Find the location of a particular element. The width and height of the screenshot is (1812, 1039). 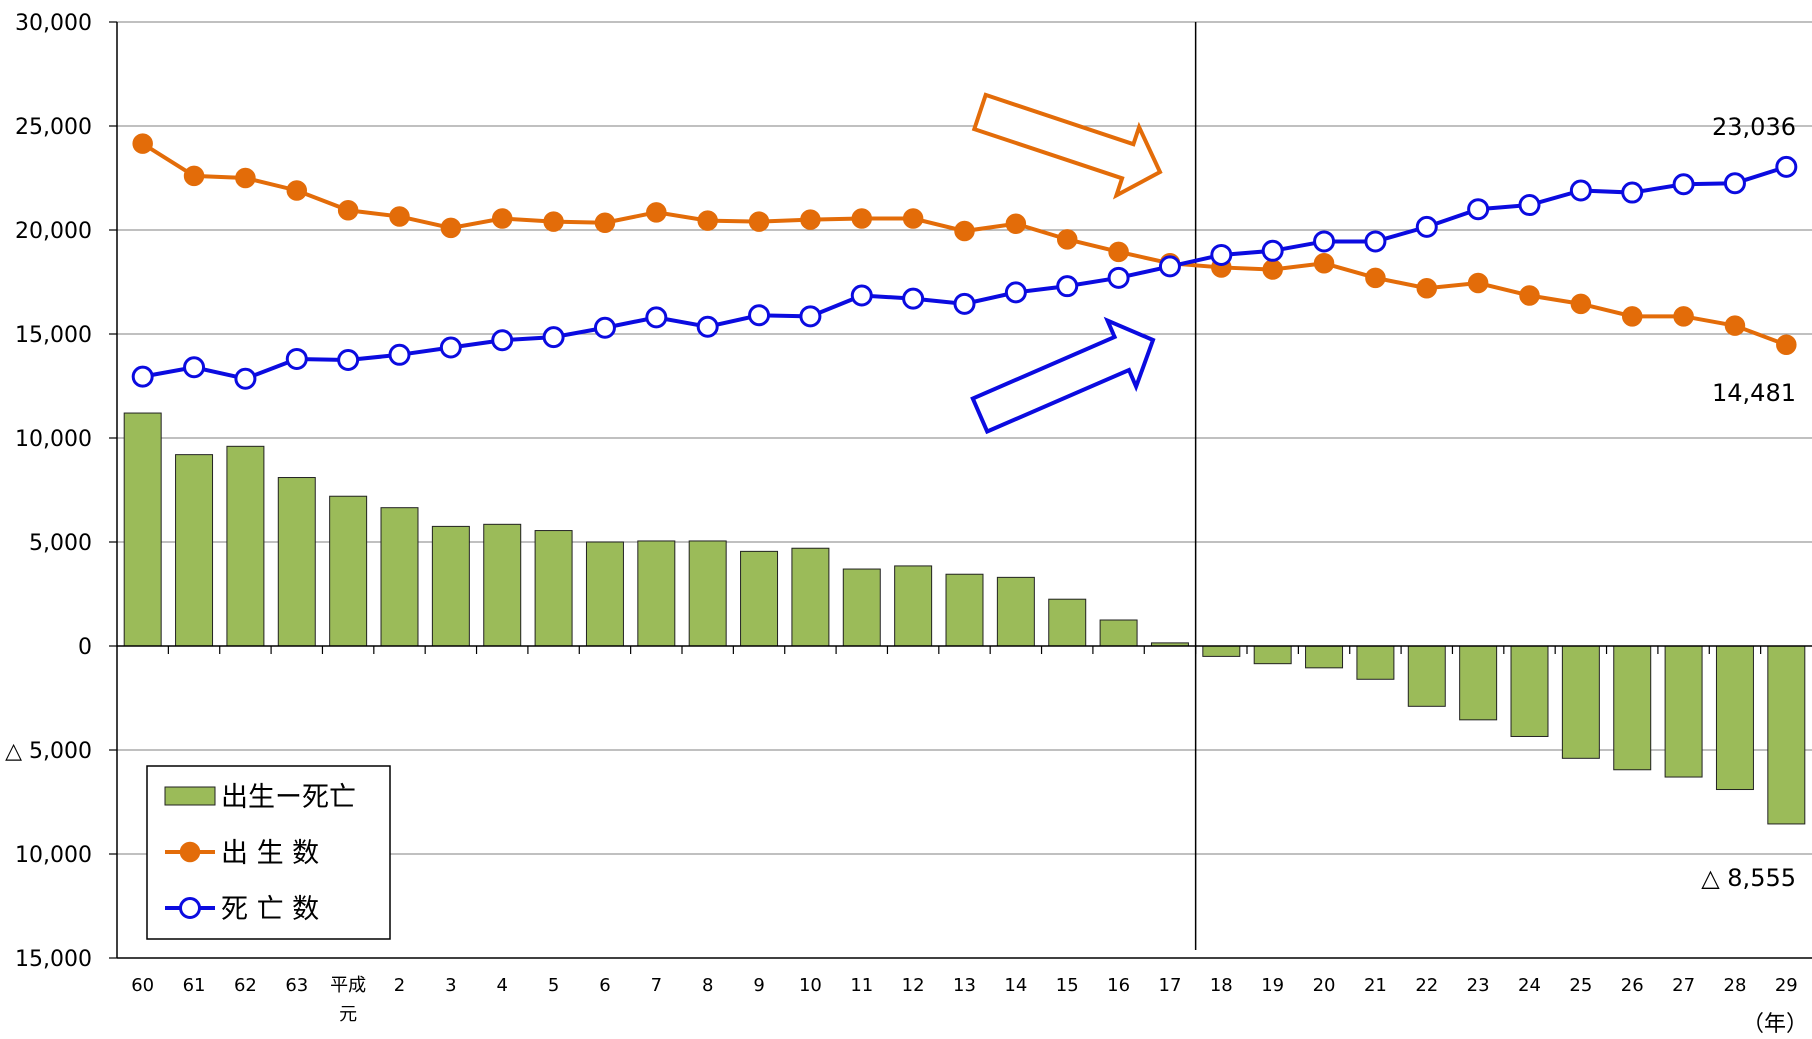

x-tick-label: 60 is located at coordinates (142, 985).